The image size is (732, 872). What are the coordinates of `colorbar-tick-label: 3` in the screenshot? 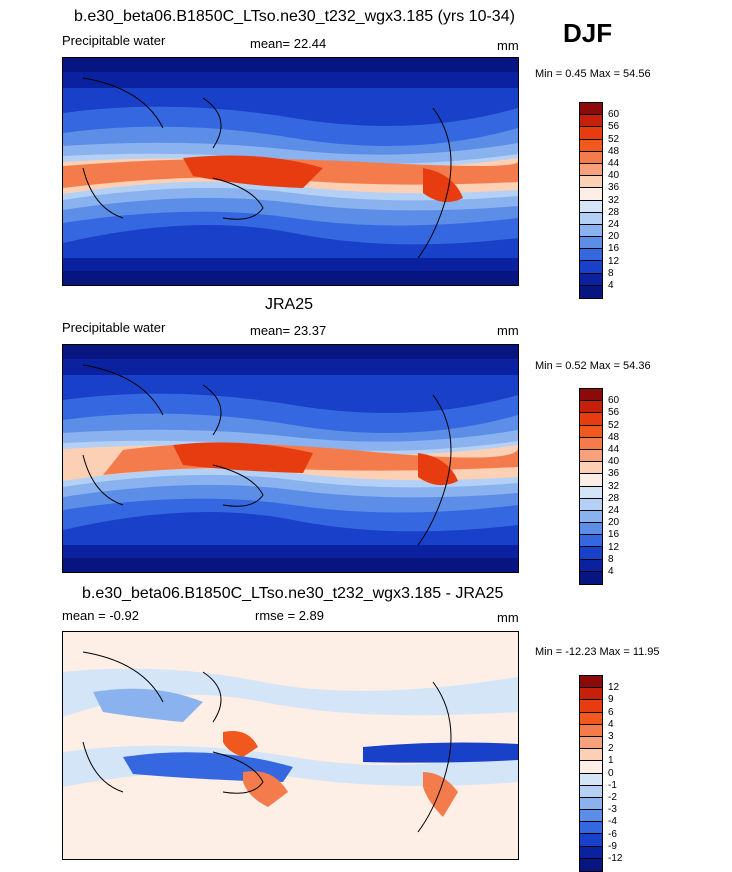 It's located at (611, 736).